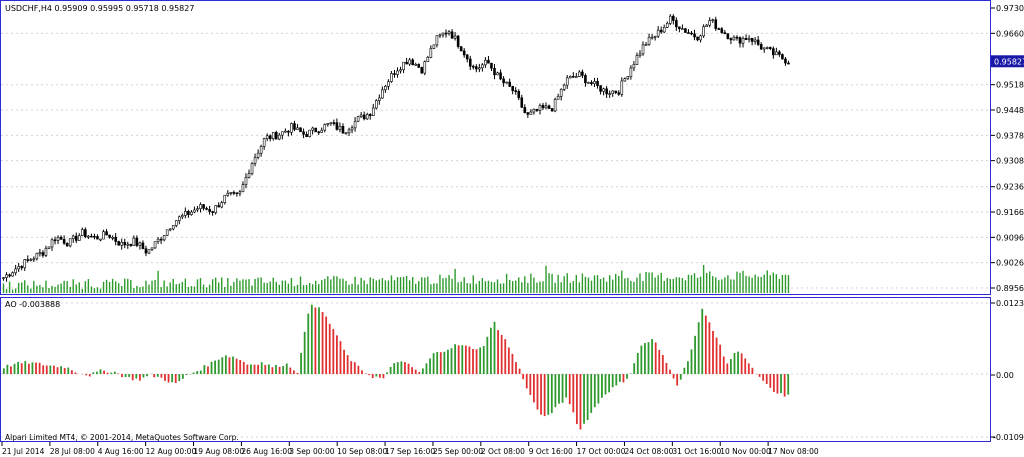 This screenshot has height=457, width=1024. What do you see at coordinates (171, 451) in the screenshot?
I see `time-axis-label: 12 Aug 00:00` at bounding box center [171, 451].